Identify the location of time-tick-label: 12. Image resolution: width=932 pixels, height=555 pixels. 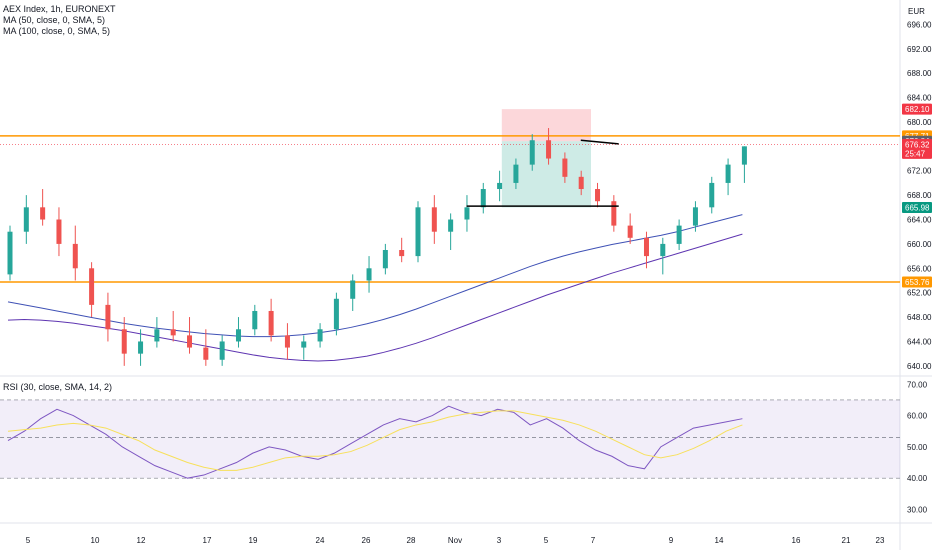
(141, 540).